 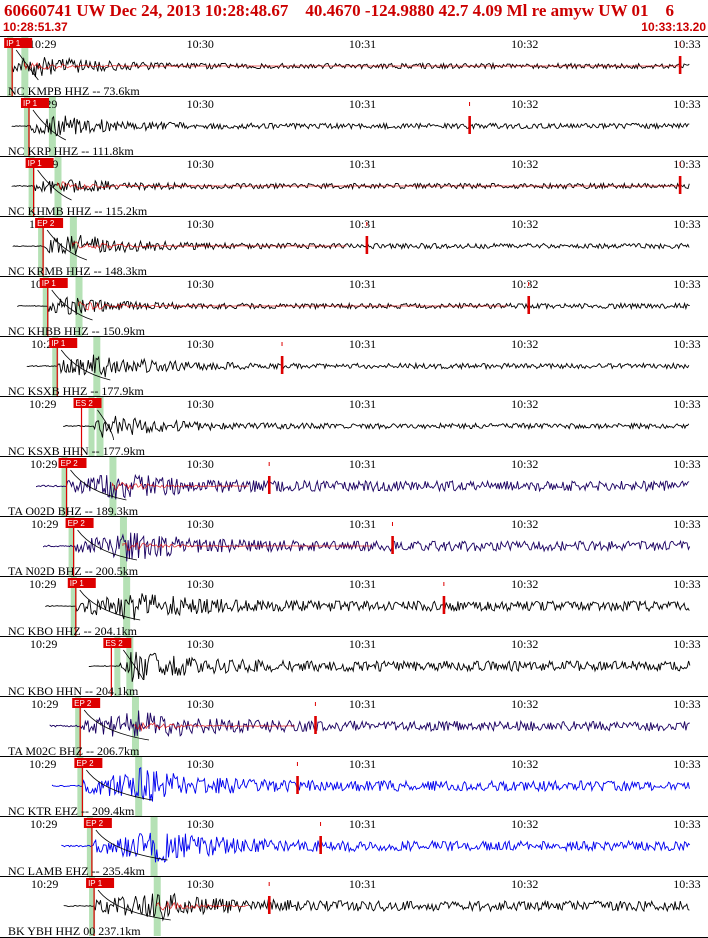 What do you see at coordinates (71, 151) in the screenshot?
I see `station-label: NC KRP HHZ -- 111.8km` at bounding box center [71, 151].